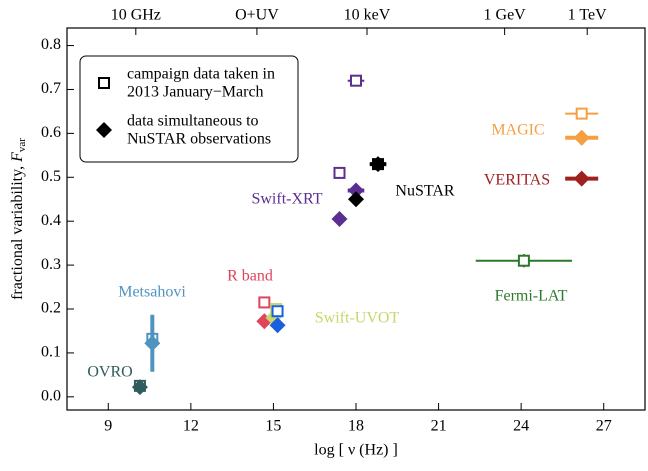 Image resolution: width=648 pixels, height=471 pixels. I want to click on legend-text: 2013 January−March, so click(195, 92).